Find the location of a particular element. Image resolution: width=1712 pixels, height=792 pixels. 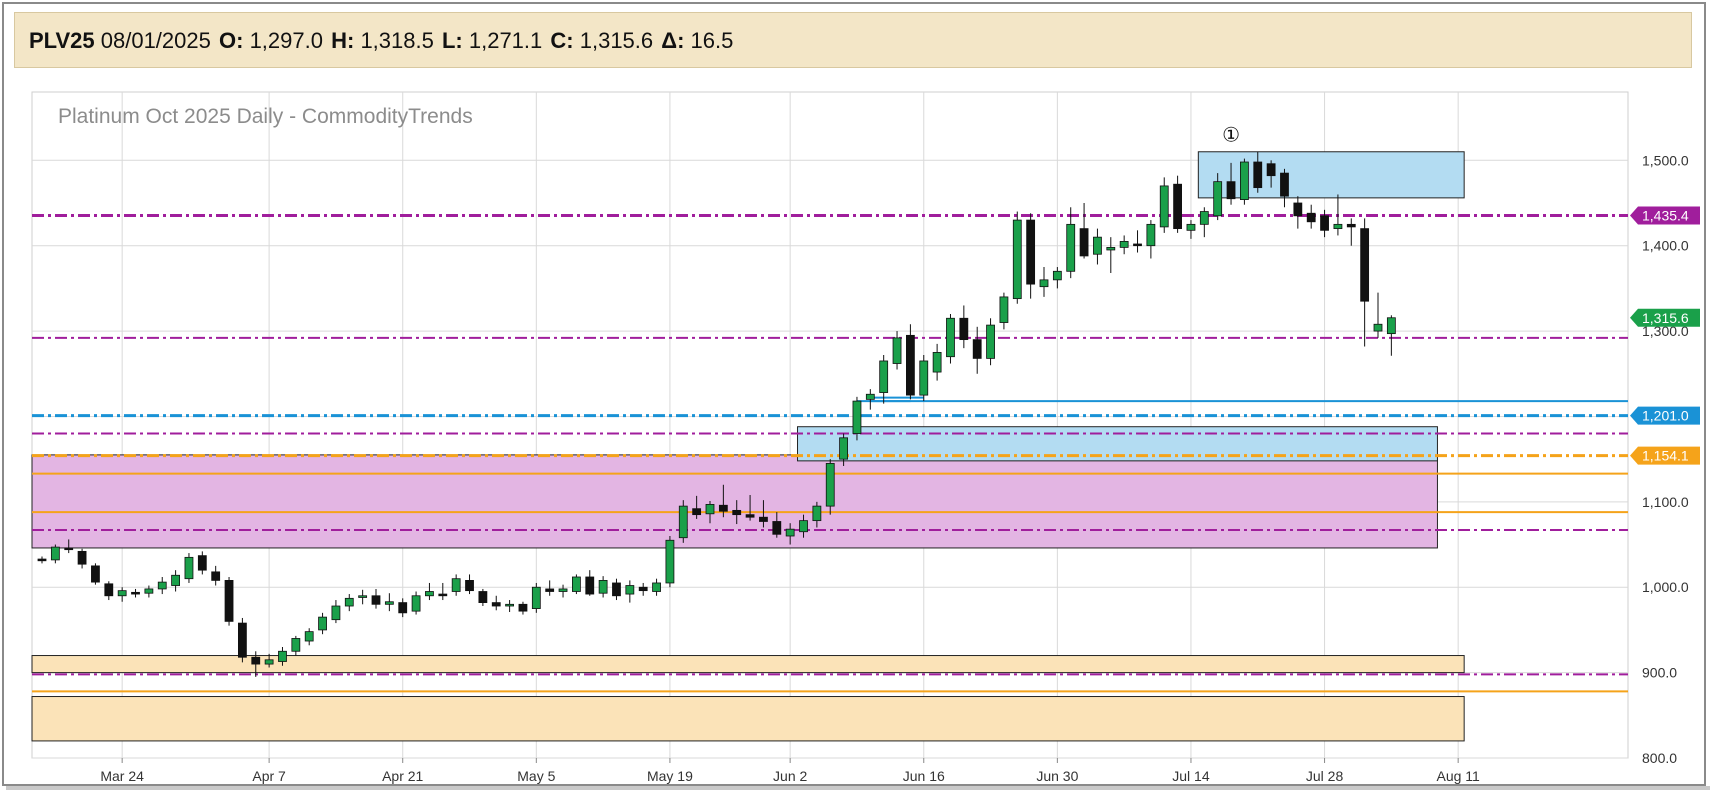

y-tick-label: 900.0 is located at coordinates (1659, 673).